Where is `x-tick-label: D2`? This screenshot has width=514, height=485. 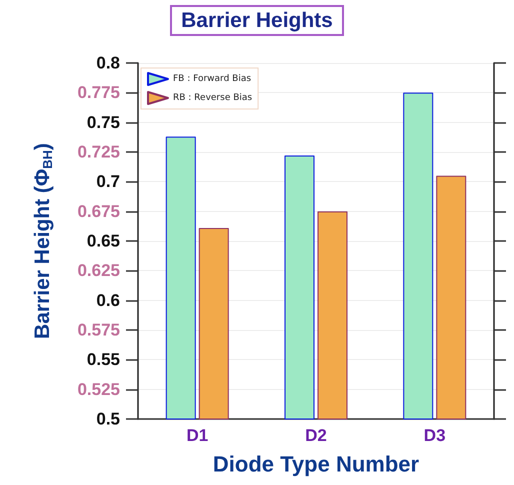
x-tick-label: D2 is located at coordinates (316, 435).